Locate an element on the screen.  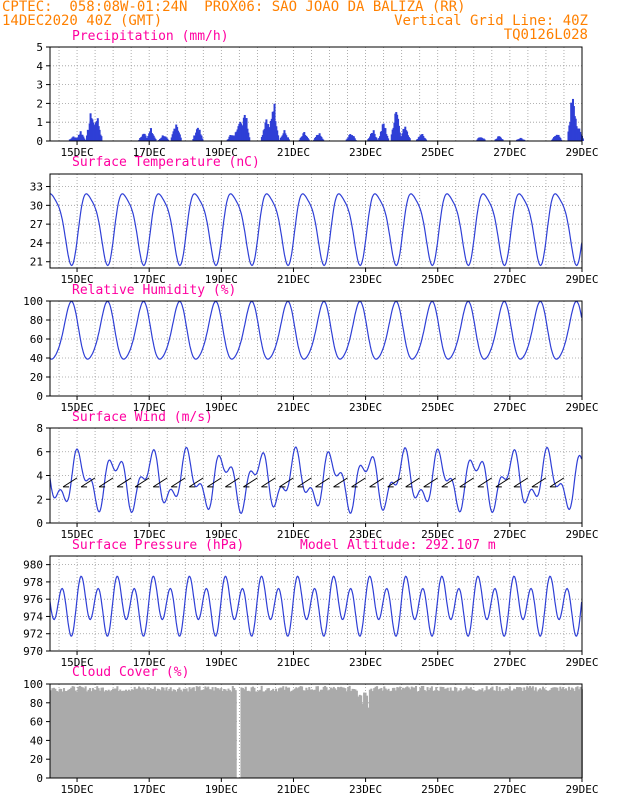
panel-title: Surface Wind (m/s) is located at coordinates (142, 417).